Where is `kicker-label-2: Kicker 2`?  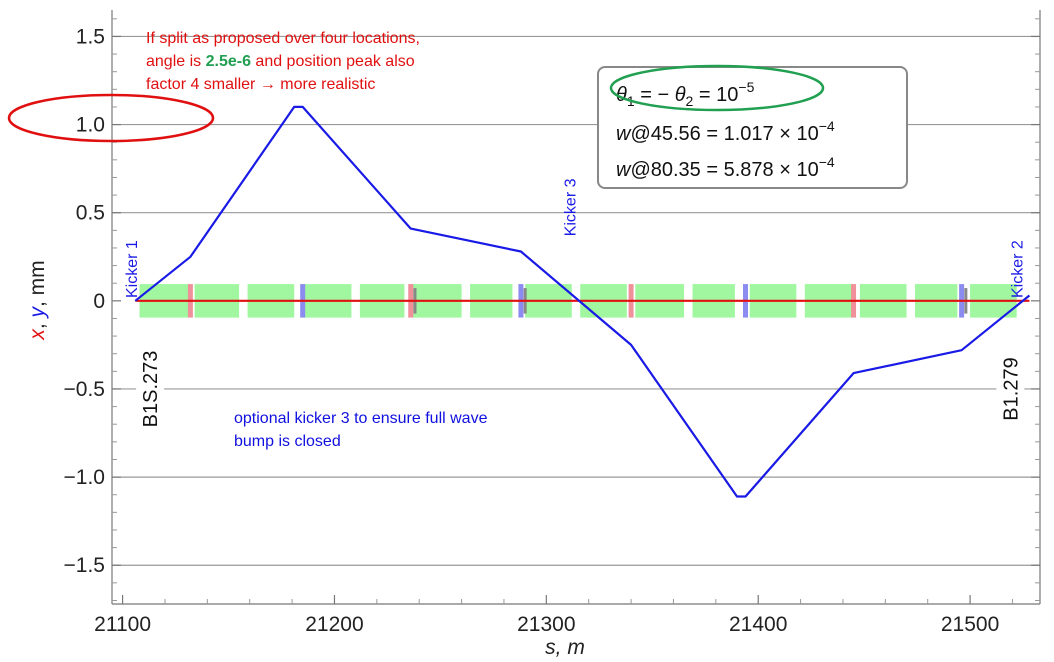
kicker-label-2: Kicker 2 is located at coordinates (1018, 269).